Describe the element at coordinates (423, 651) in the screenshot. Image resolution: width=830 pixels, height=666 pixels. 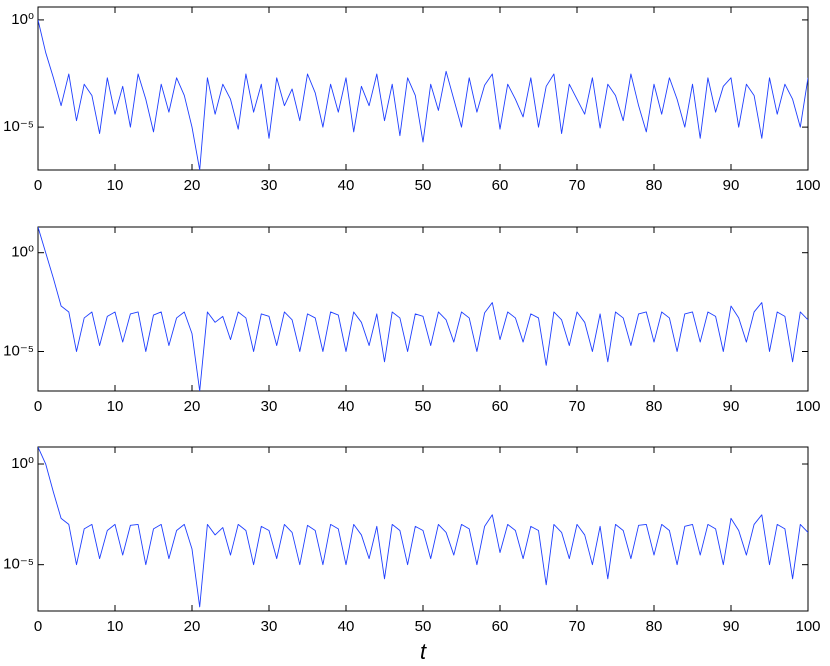
I see `x-axis-label: t` at that location.